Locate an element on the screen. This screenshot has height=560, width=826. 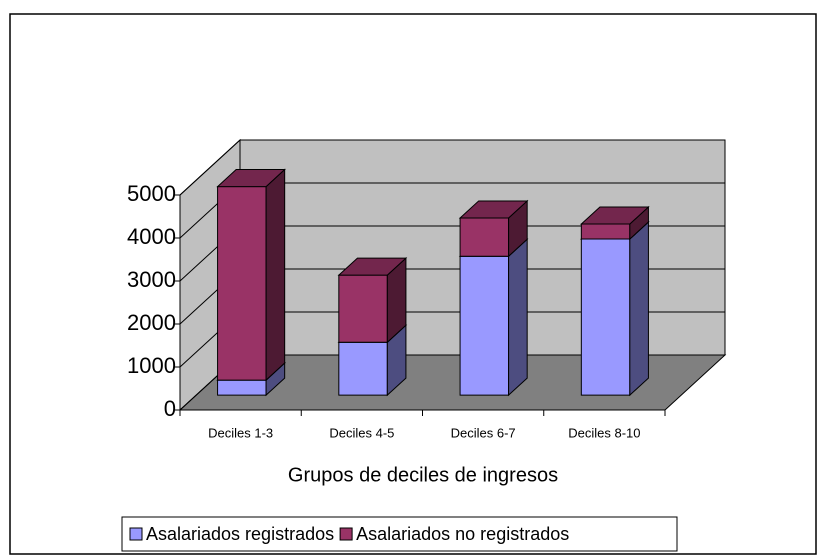
x-tick-label: Deciles 8-10 is located at coordinates (604, 432).